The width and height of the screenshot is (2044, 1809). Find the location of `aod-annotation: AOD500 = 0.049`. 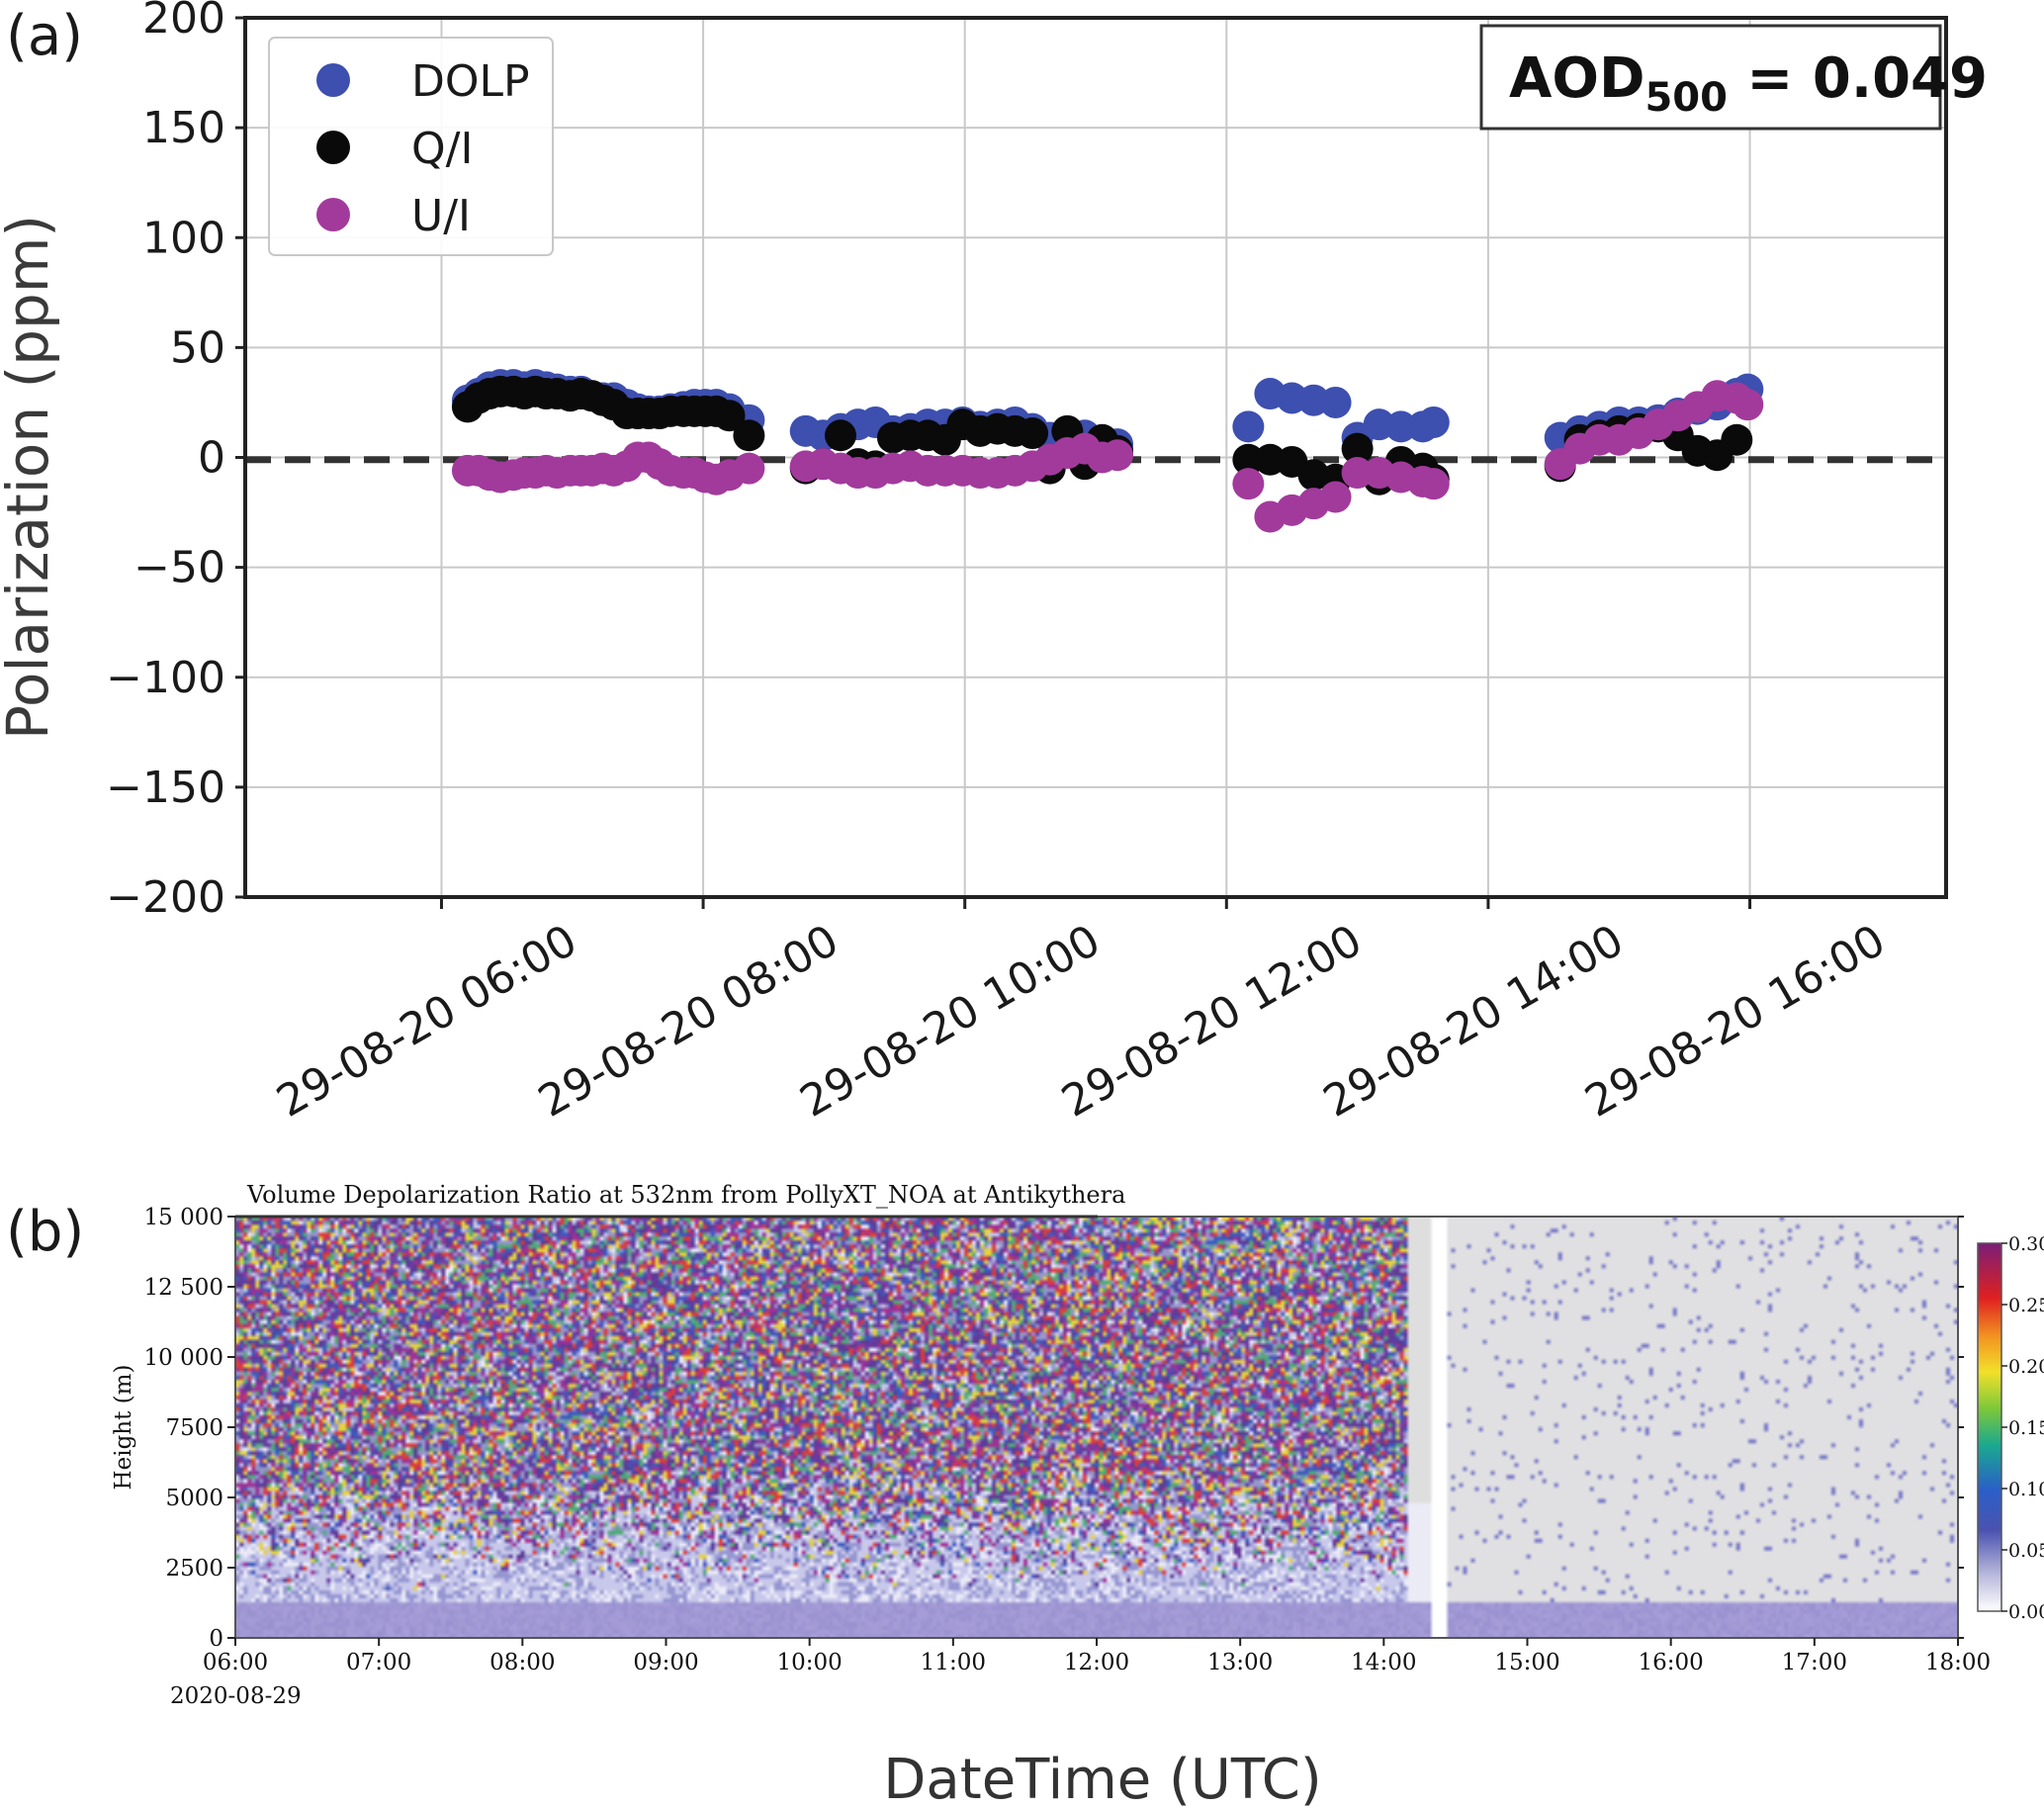

aod-annotation: AOD500 = 0.049 is located at coordinates (1733, 77).